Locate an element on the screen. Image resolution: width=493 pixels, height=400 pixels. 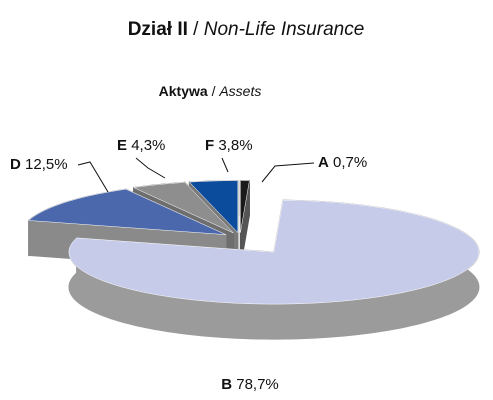
chart-subtitle: Aktywa / Assets is located at coordinates (210, 91).